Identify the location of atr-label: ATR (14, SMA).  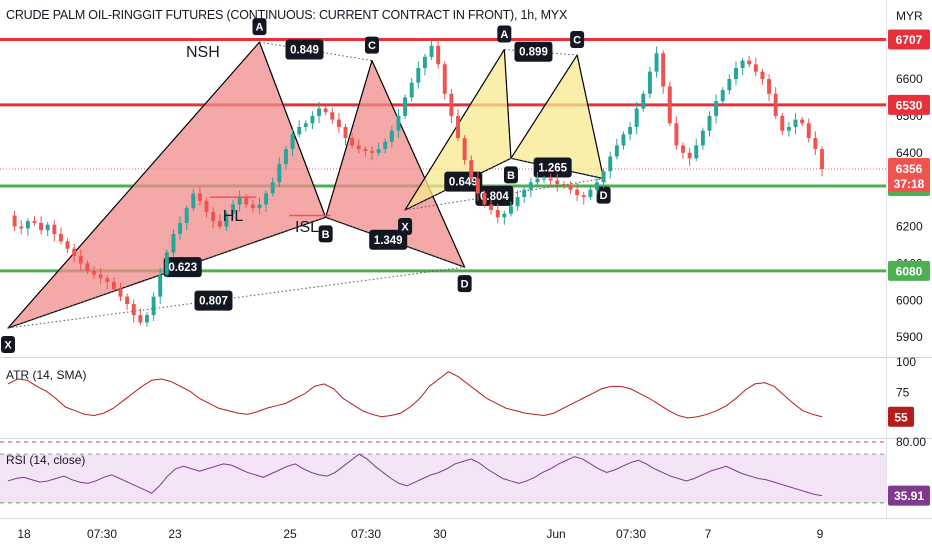
(46, 375).